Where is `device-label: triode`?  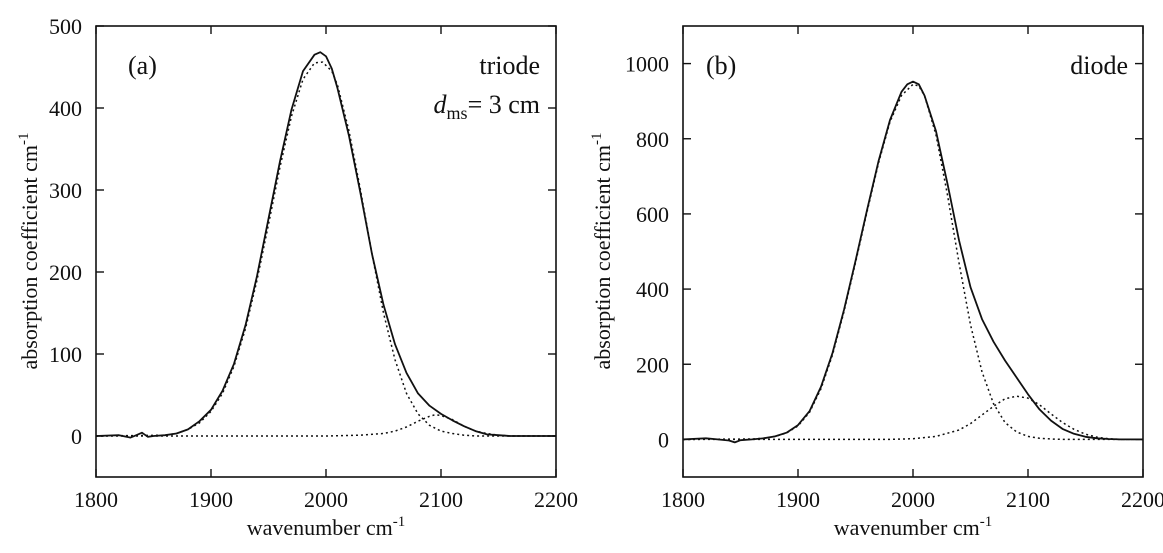 device-label: triode is located at coordinates (509, 65).